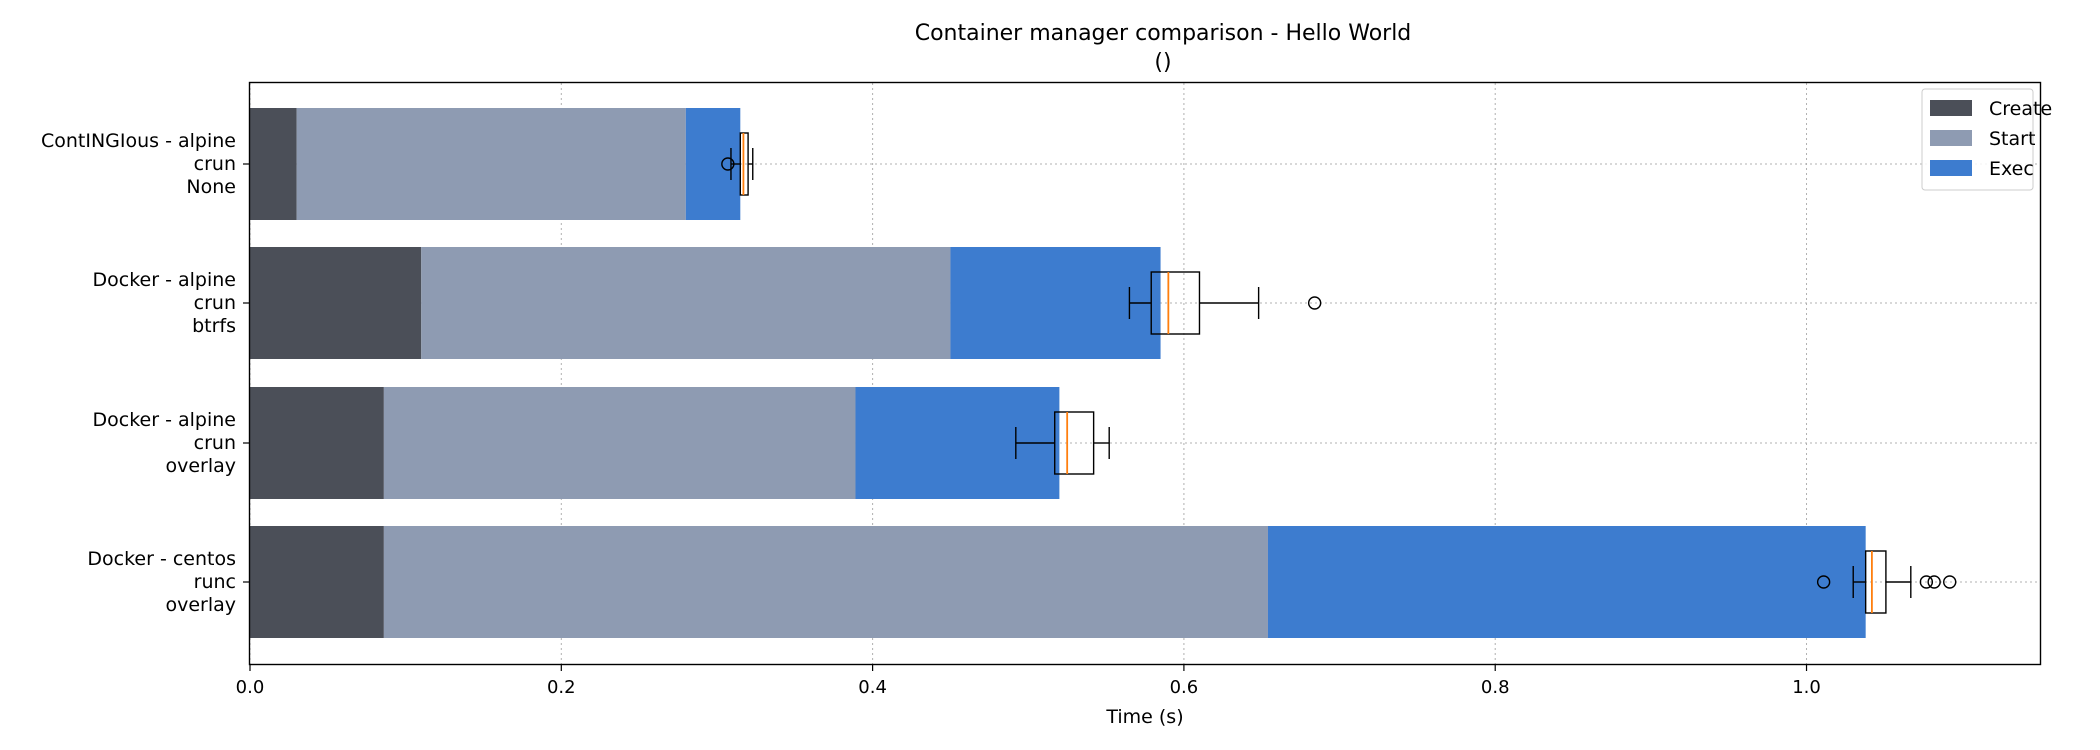 The height and width of the screenshot is (750, 2100). Describe the element at coordinates (2012, 139) in the screenshot. I see `legend-label-start: Start` at that location.